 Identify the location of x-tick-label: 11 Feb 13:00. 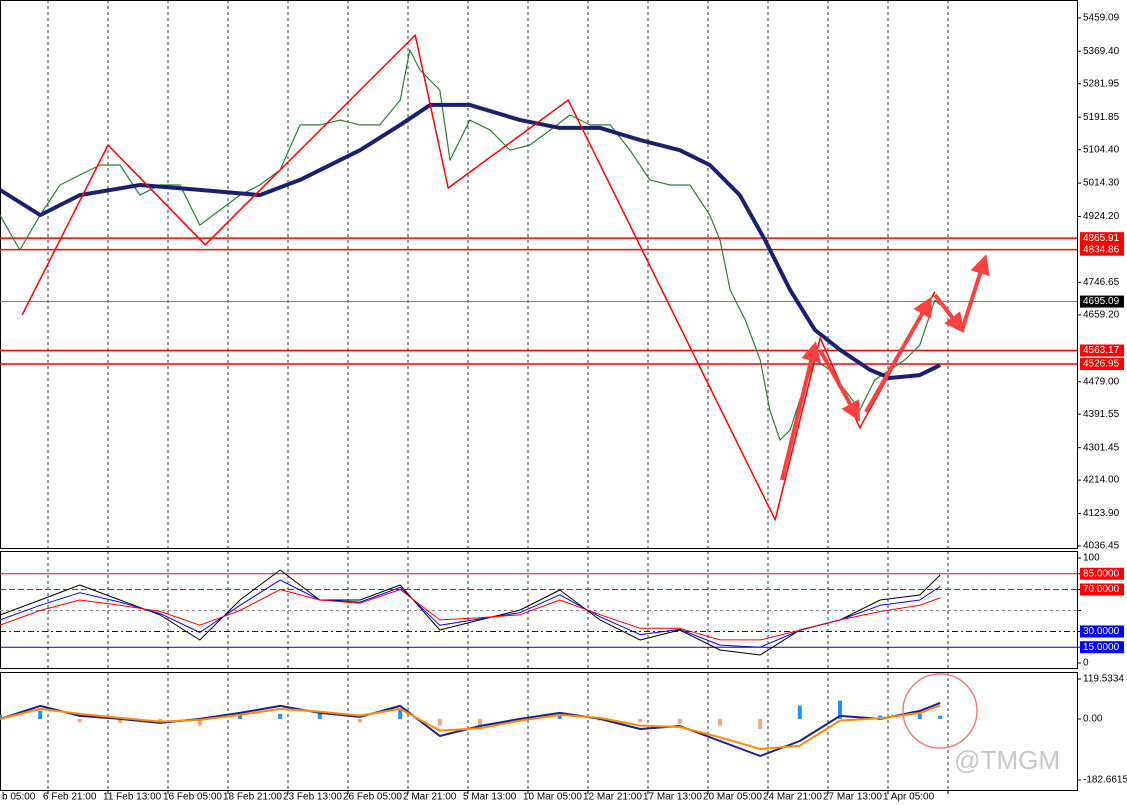
(132, 797).